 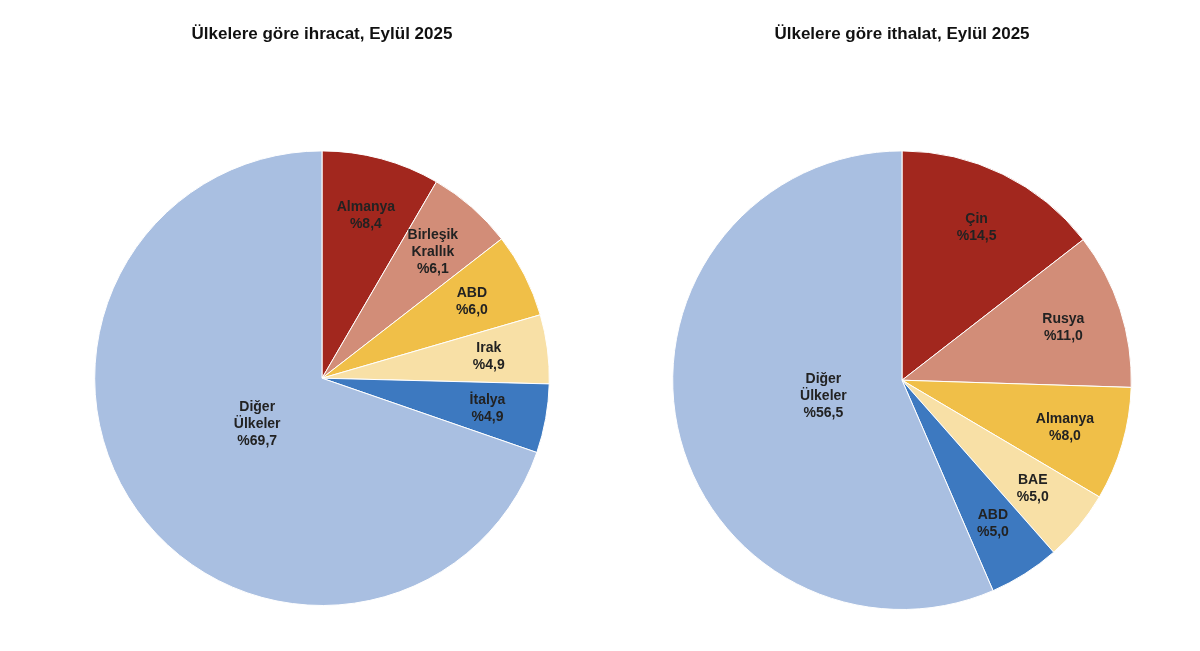 I want to click on data-label: %6,0, so click(x=472, y=309).